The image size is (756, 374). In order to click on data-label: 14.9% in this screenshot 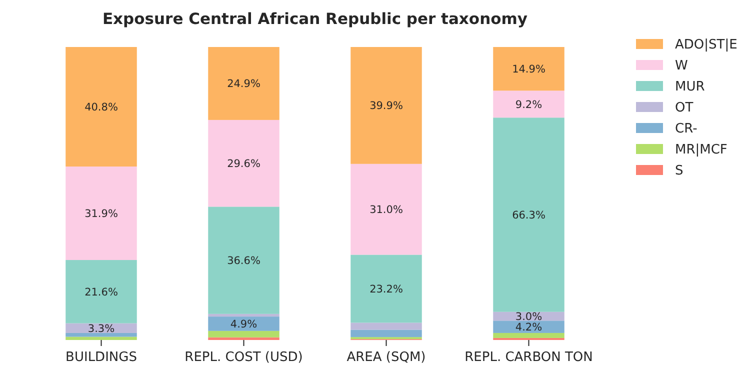, I will do `click(529, 70)`.